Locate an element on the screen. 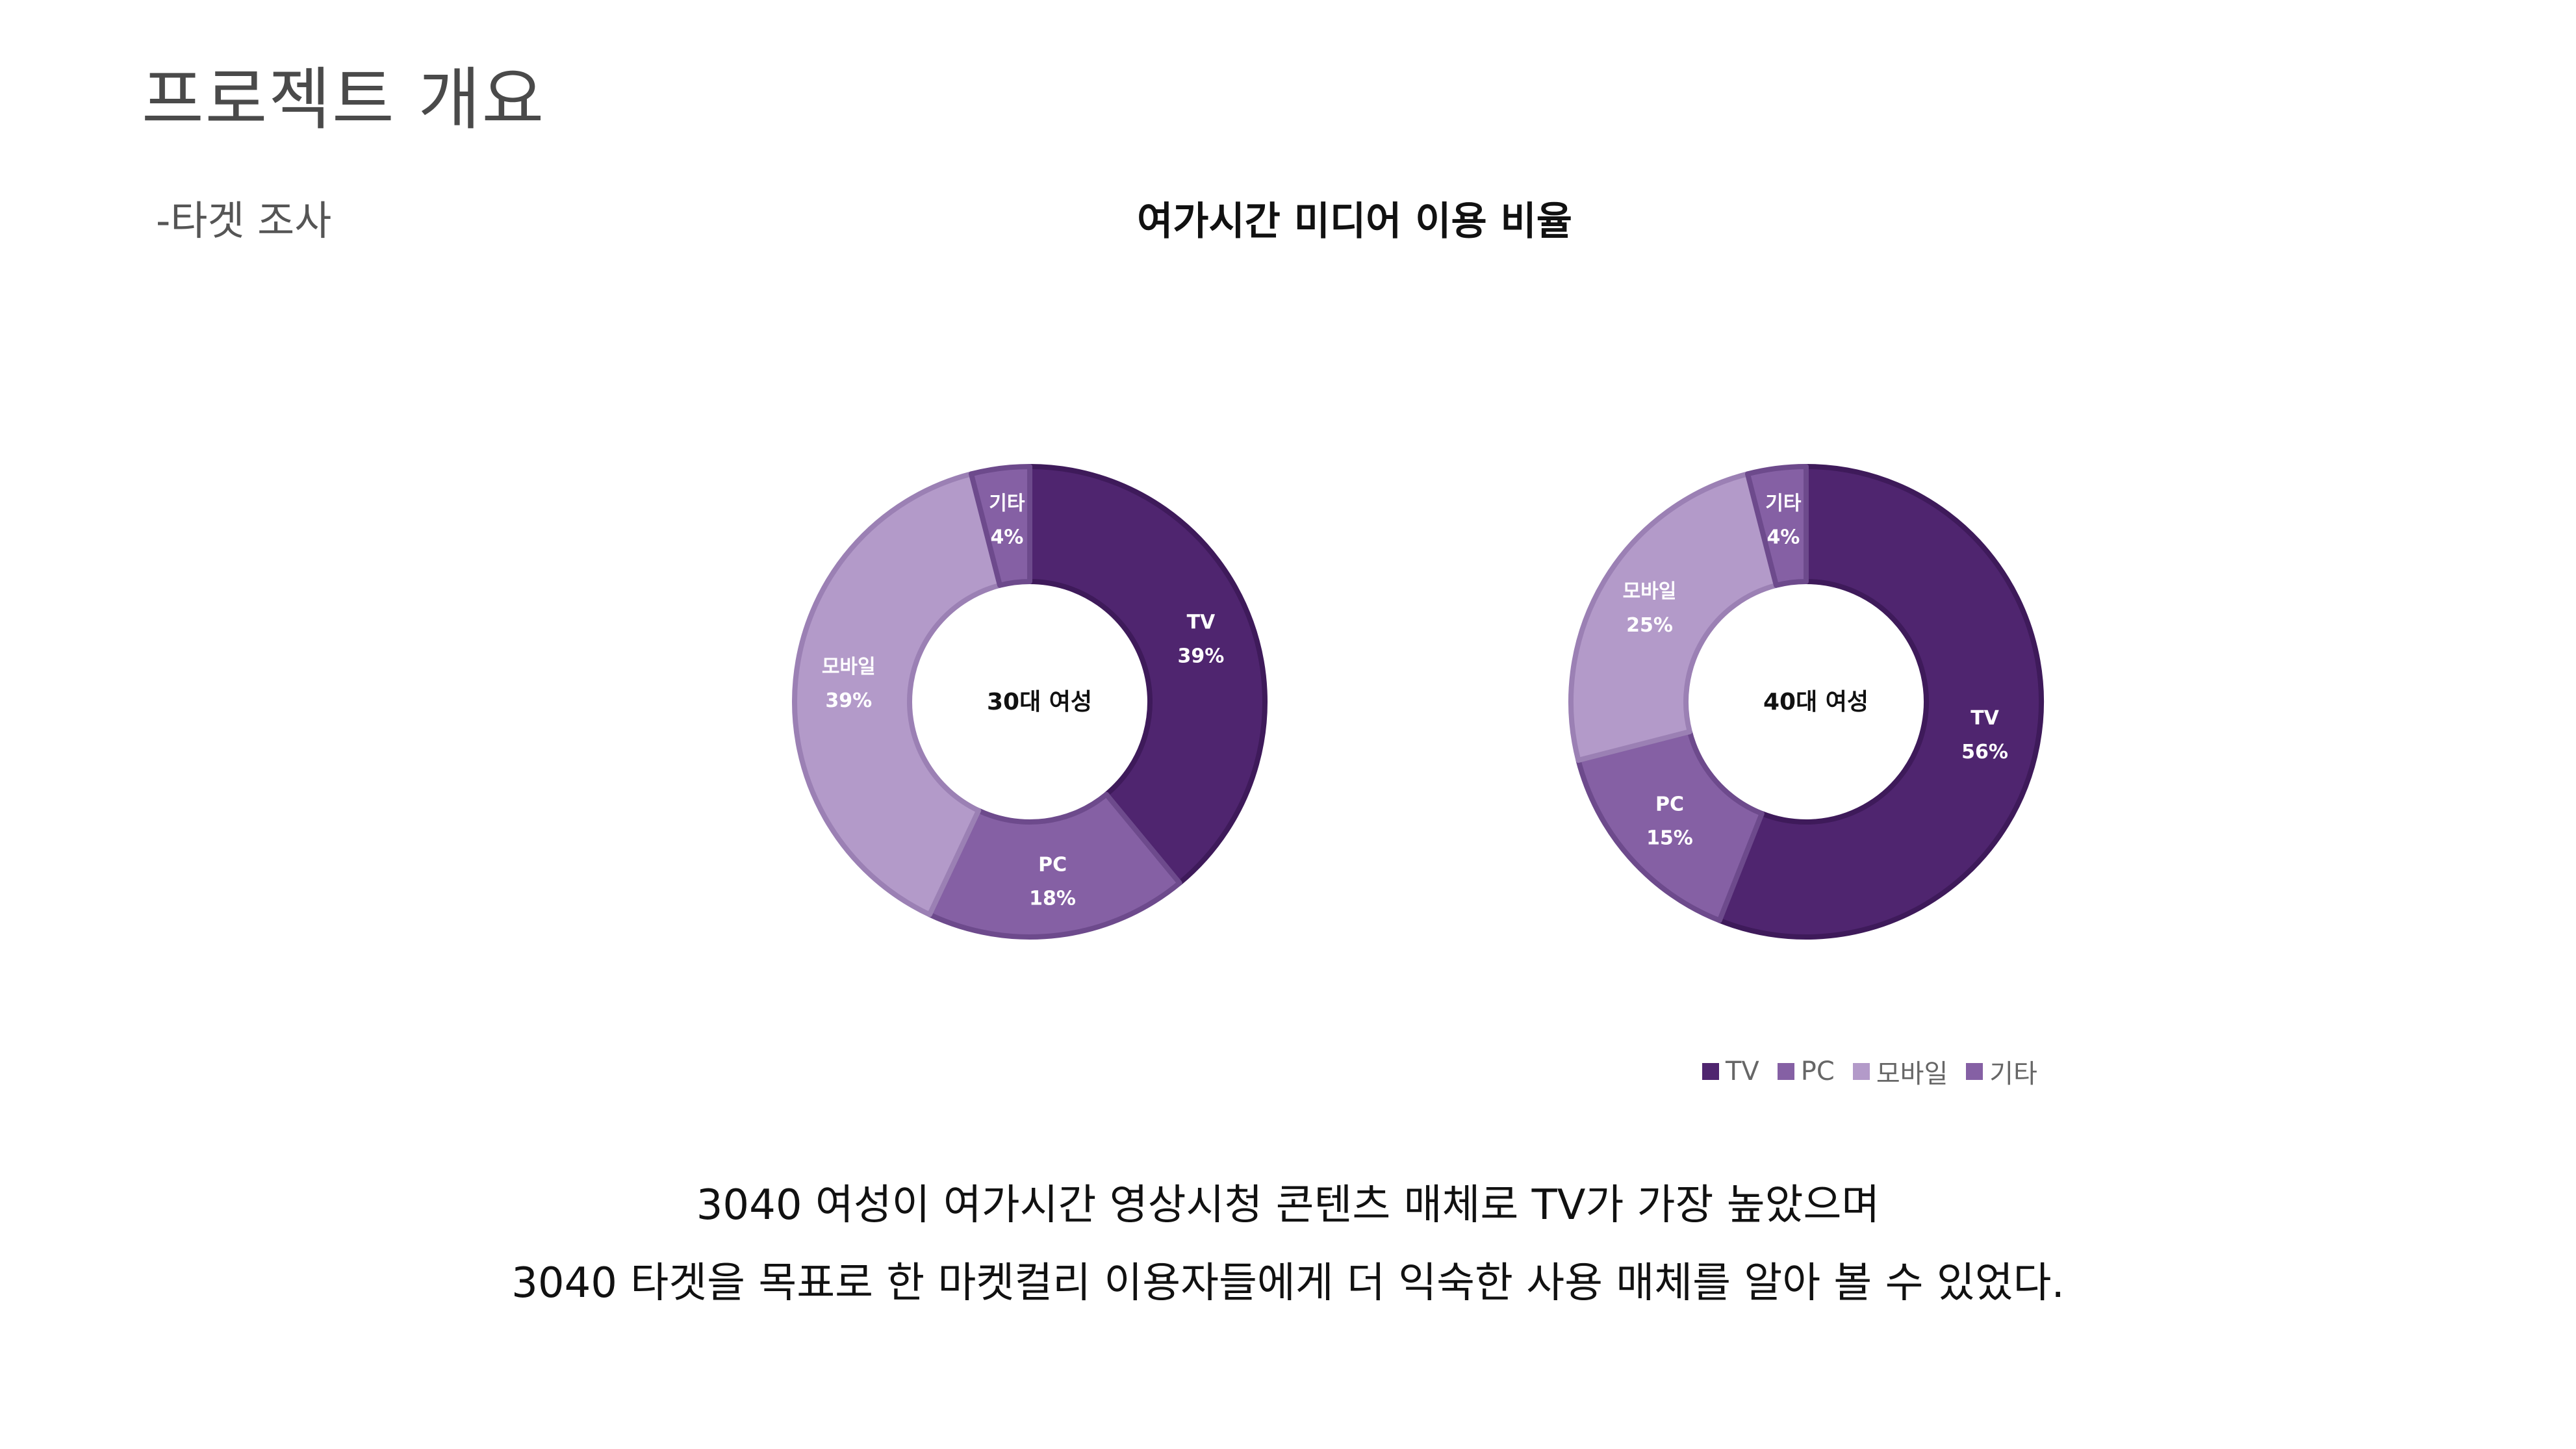  chart-legend: TV PC 모바일 기타 is located at coordinates (1869, 1071).